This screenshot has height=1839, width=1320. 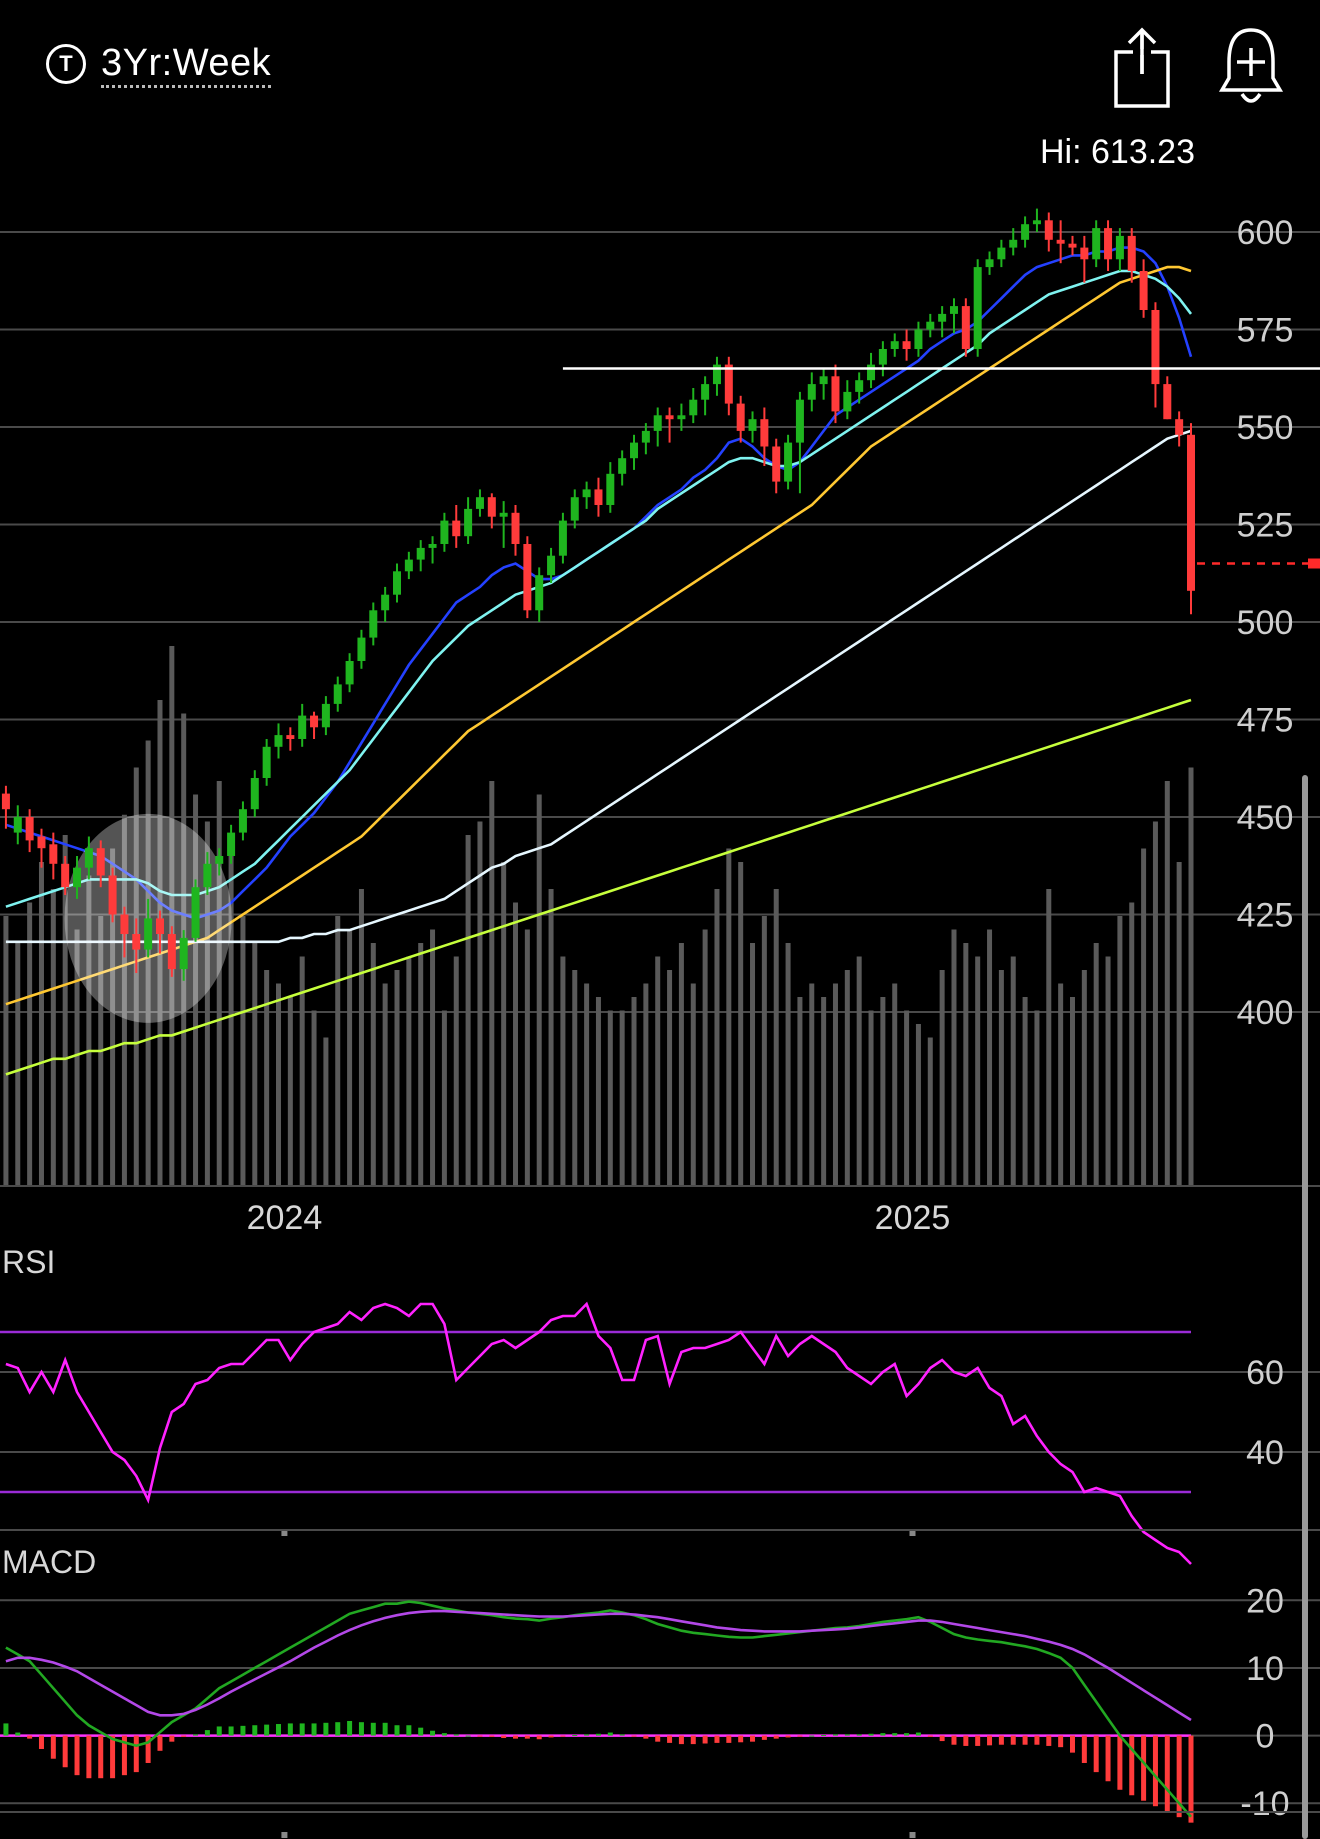 I want to click on time-tick-mark, so click(x=284, y=1533).